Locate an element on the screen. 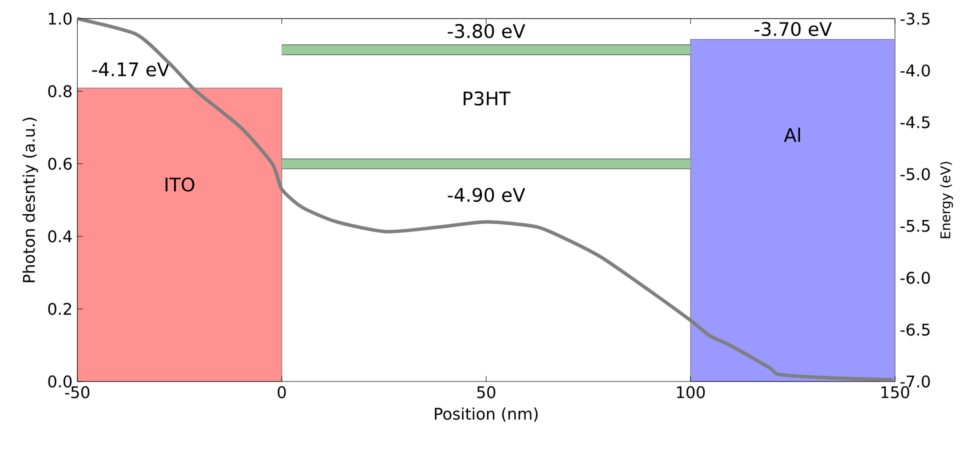 This screenshot has width=975, height=453. y-tick-label: 0.6 is located at coordinates (60, 163).